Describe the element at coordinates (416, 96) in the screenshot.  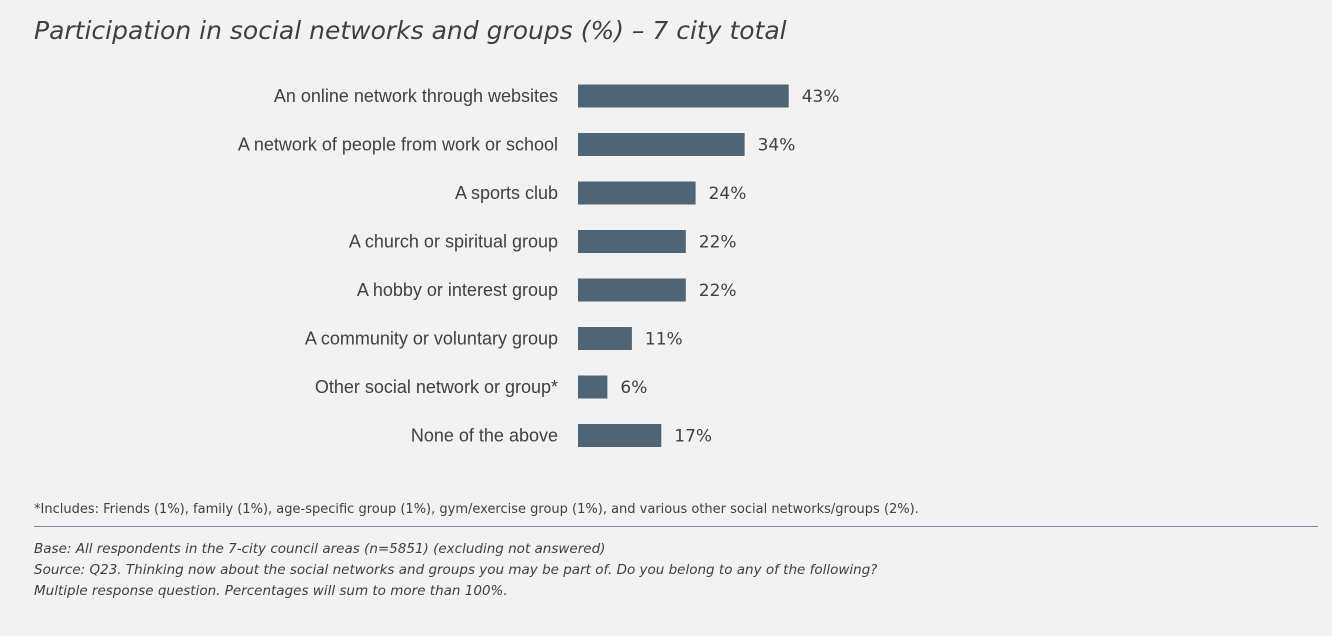
I see `category-label: An online network through websites` at that location.